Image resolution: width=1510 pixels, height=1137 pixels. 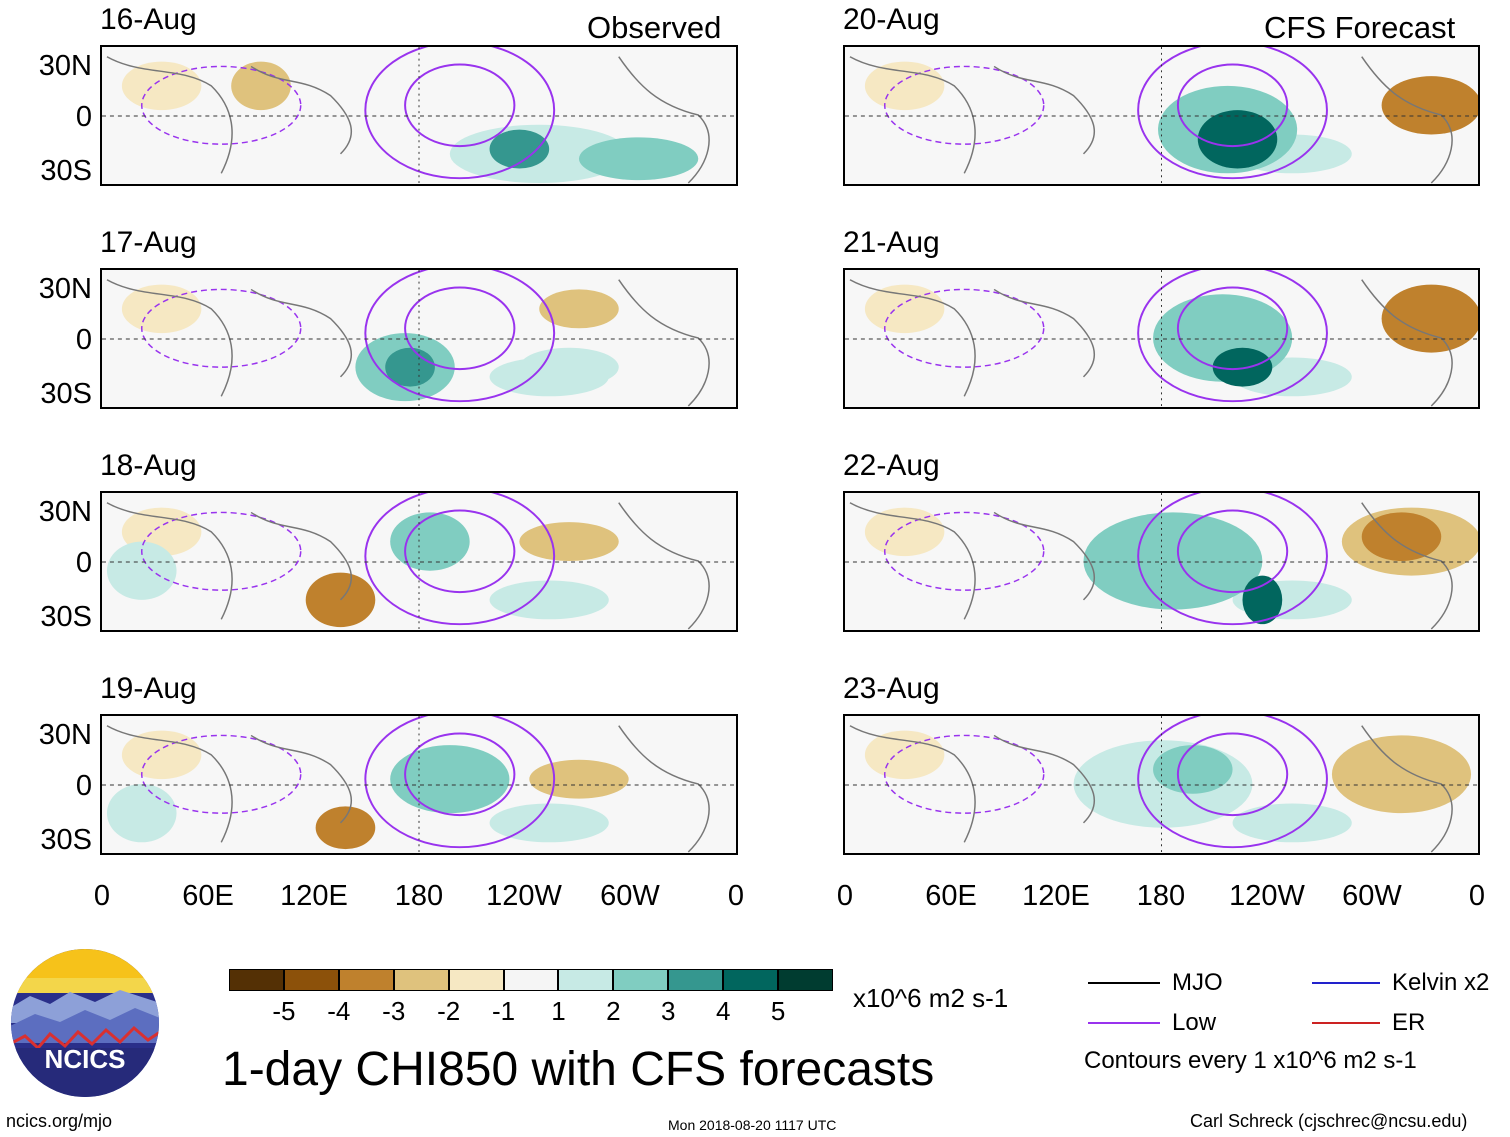 I want to click on colorbar-tick: 1, so click(x=558, y=1011).